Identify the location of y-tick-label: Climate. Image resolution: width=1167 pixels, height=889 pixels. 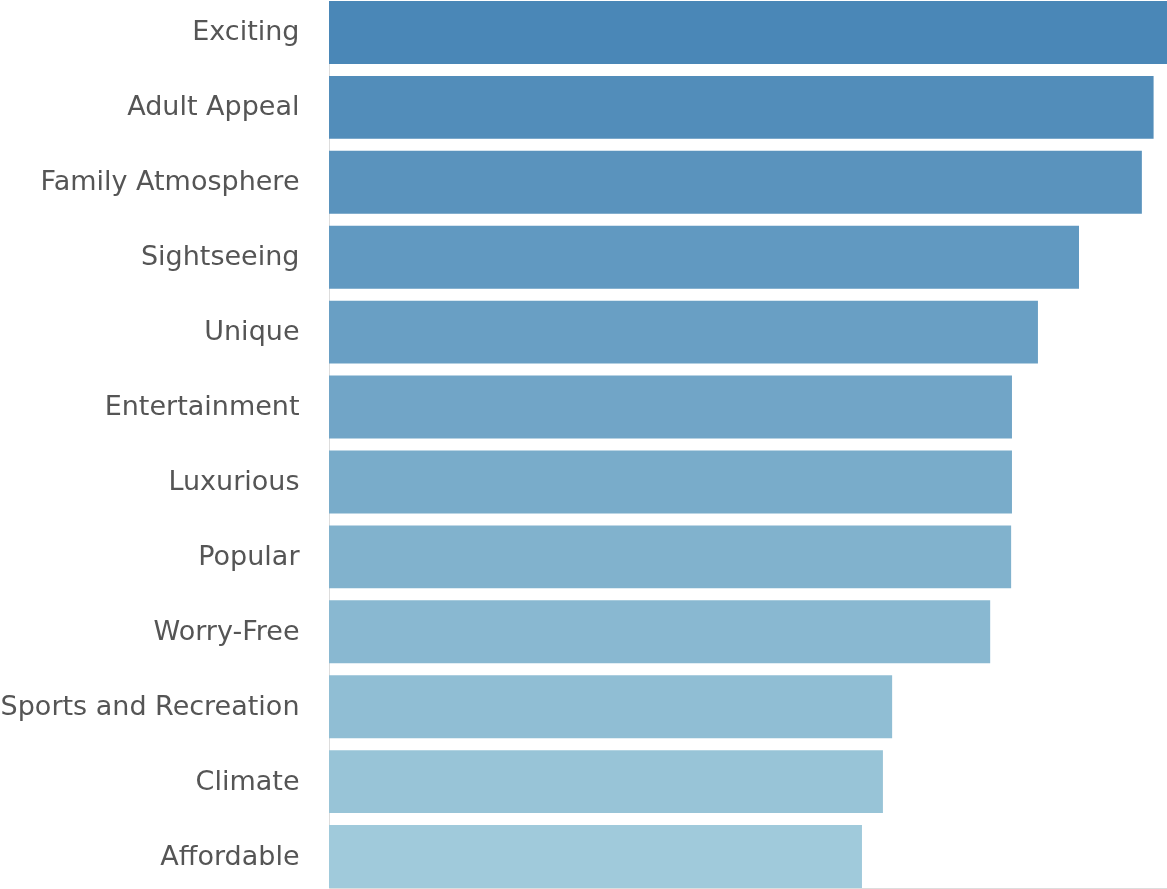
(247, 780).